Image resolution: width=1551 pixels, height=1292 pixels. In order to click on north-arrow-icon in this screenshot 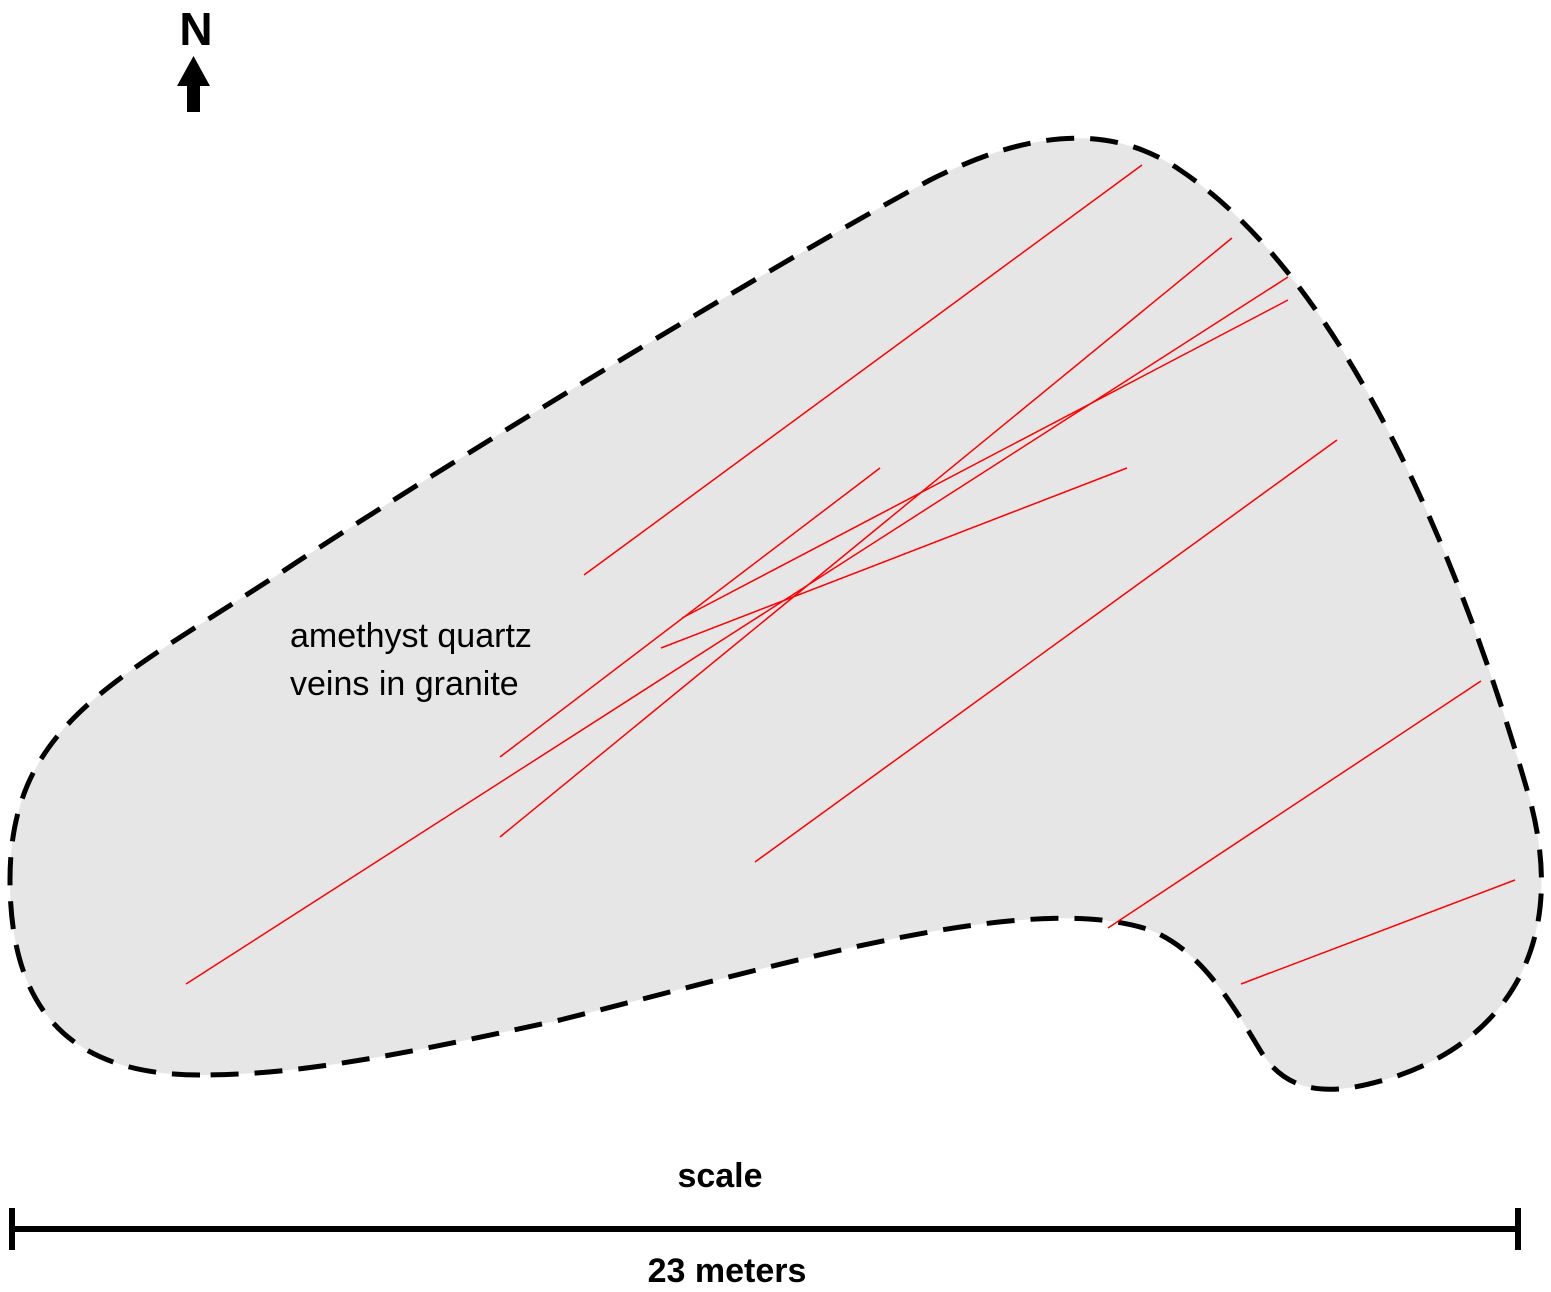, I will do `click(193, 84)`.